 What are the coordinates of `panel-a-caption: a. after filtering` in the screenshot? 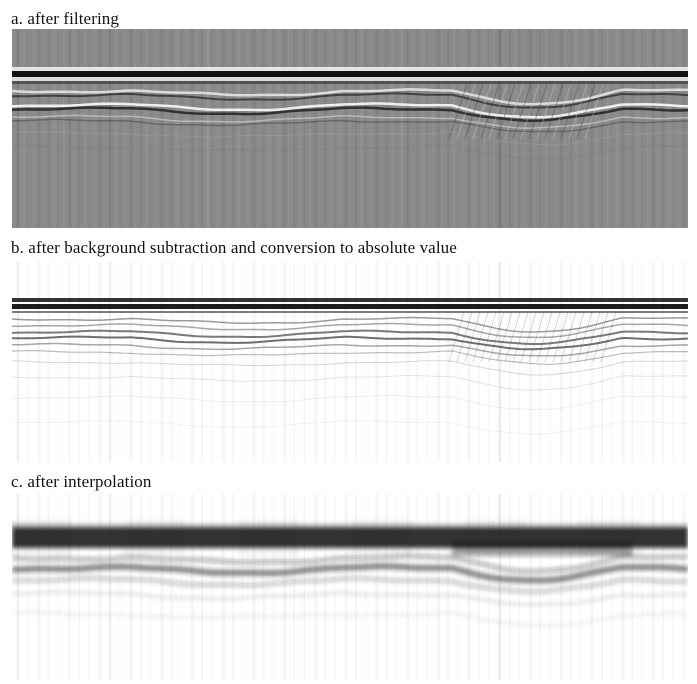 It's located at (65, 18).